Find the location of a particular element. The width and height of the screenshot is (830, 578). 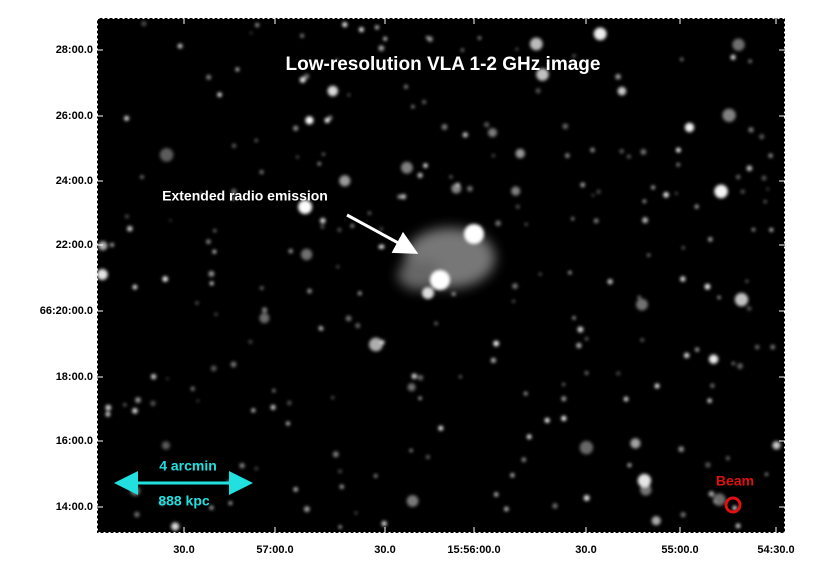

y-tick-label: 24:00.0 is located at coordinates (74, 181).